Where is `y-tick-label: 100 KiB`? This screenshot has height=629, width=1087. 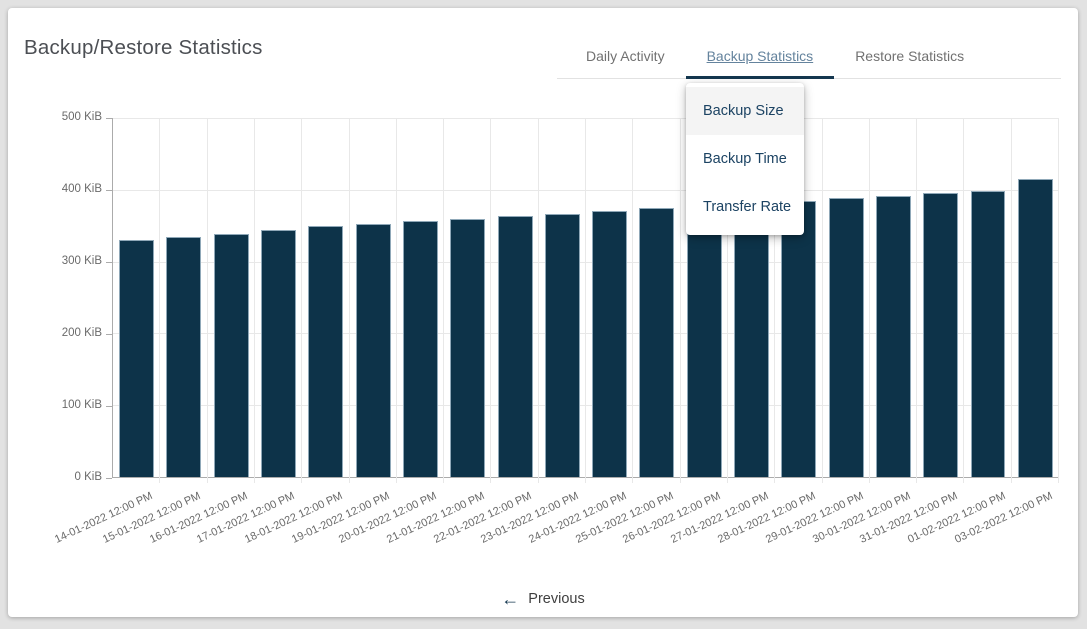 y-tick-label: 100 KiB is located at coordinates (81, 405).